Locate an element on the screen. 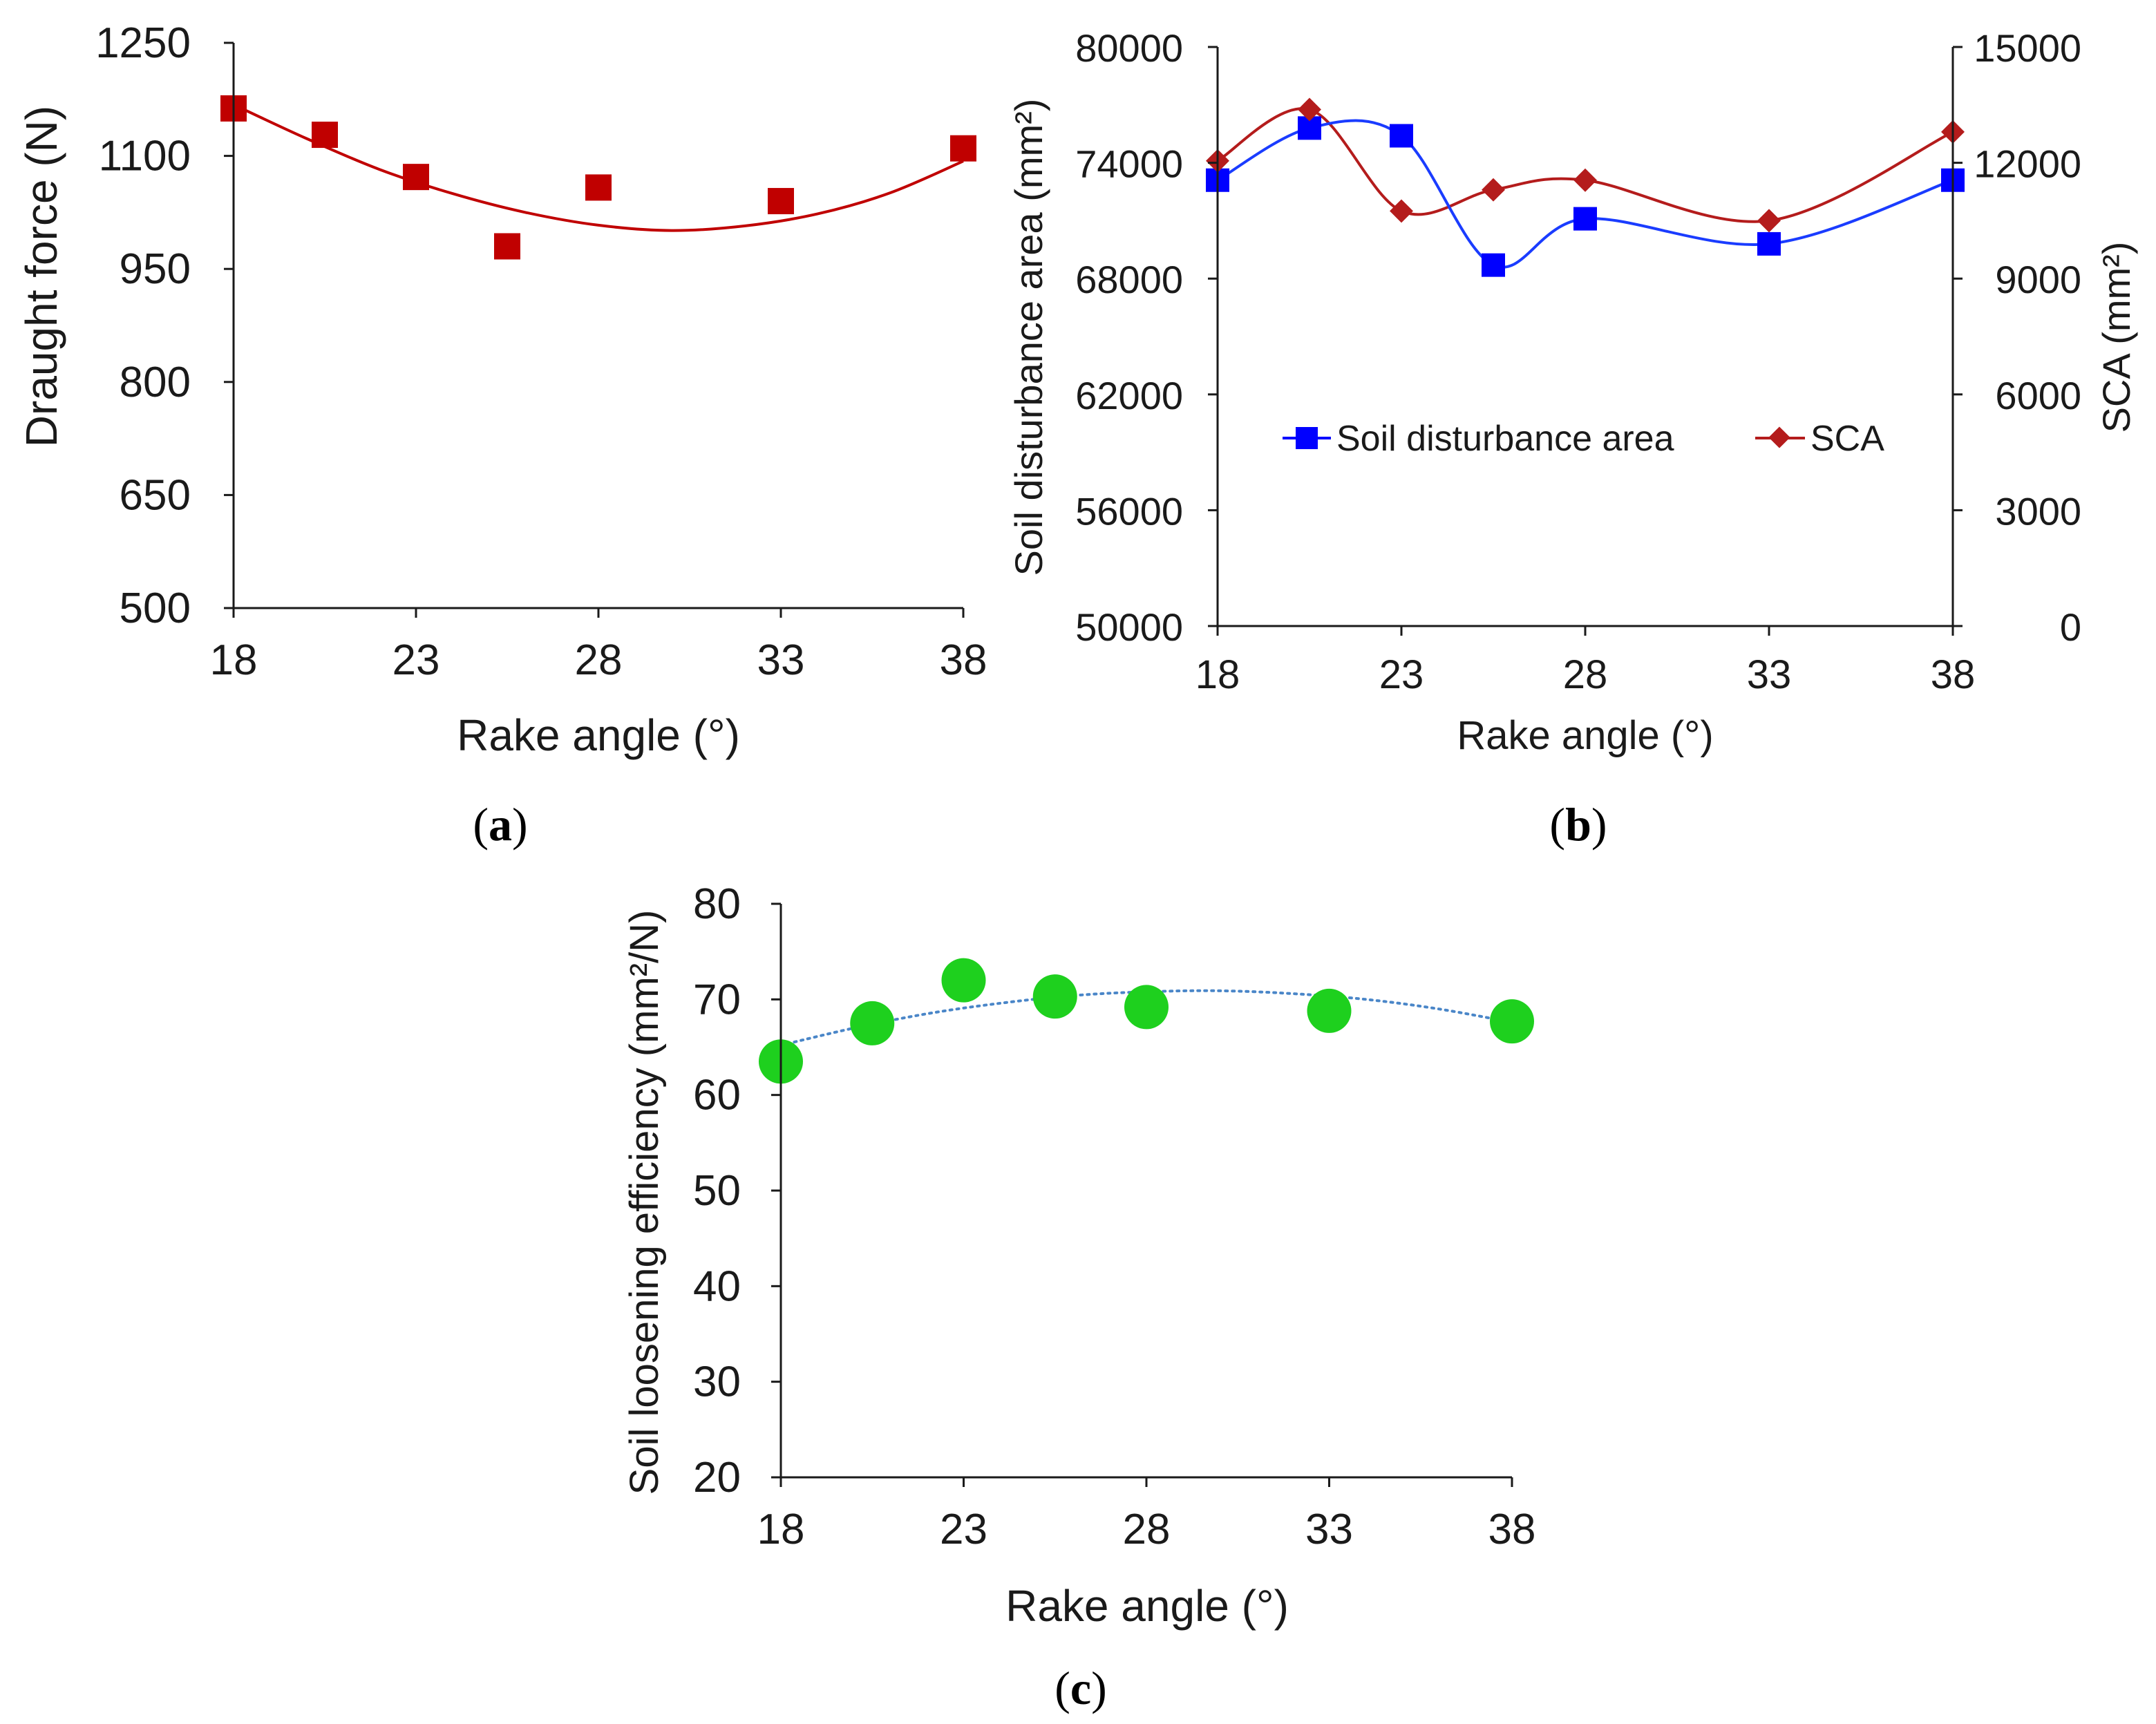 The height and width of the screenshot is (1724, 2156). b-xticks-label: 18 is located at coordinates (1217, 674).